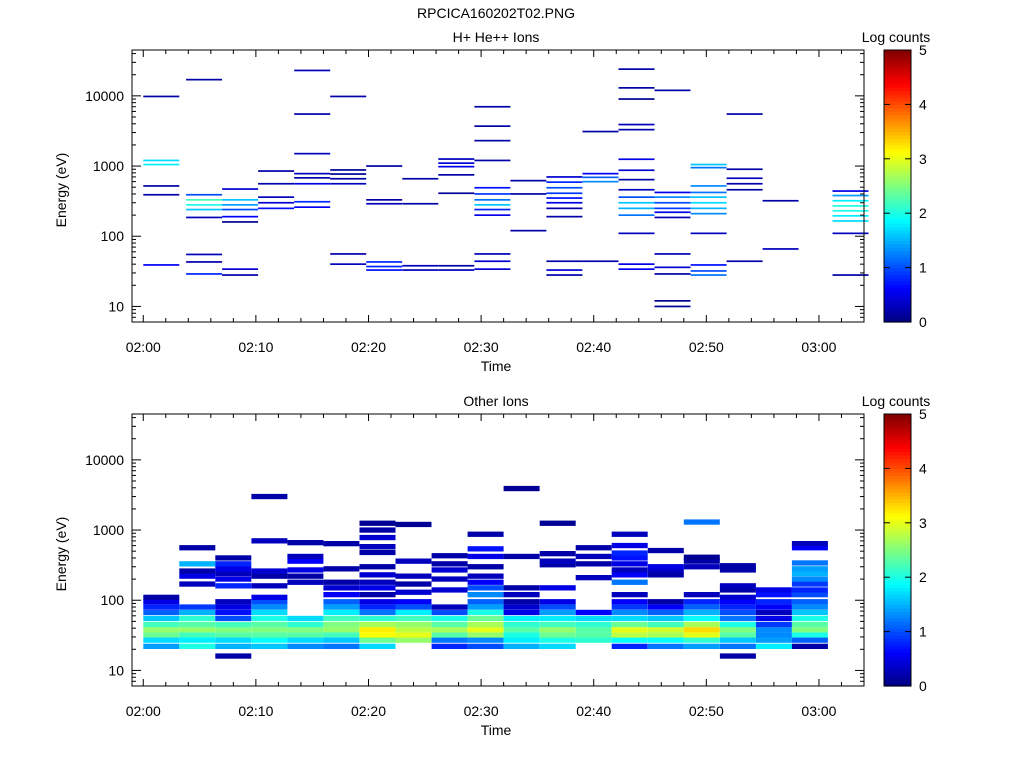 This screenshot has height=768, width=1024. I want to click on colorbar-tick-label: 1, so click(923, 268).